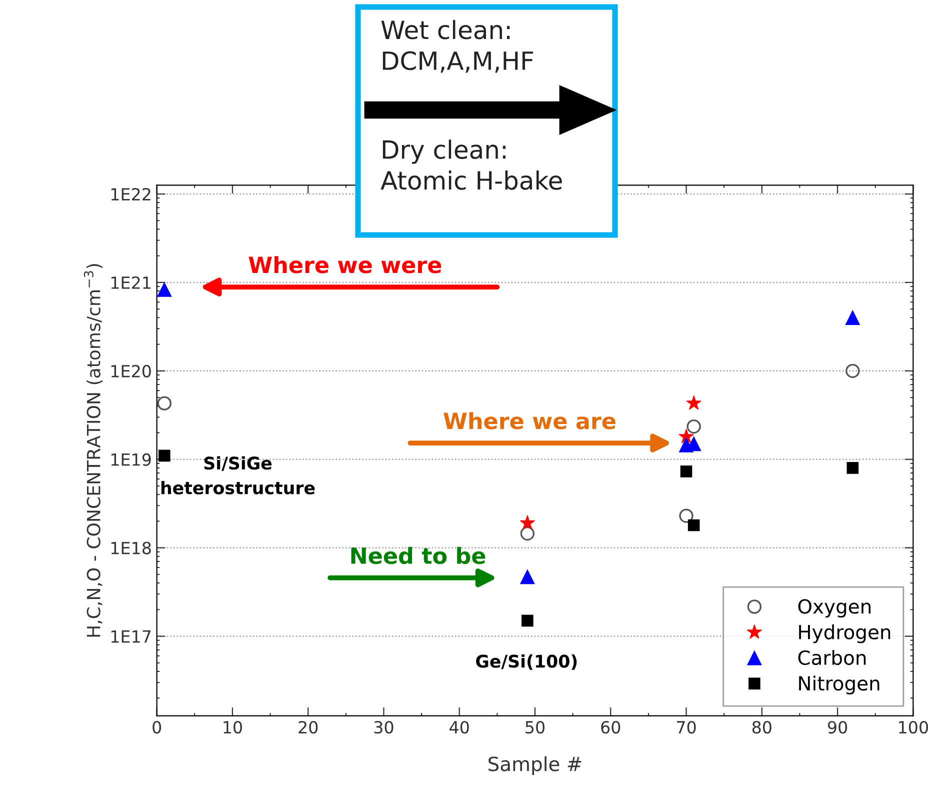 The image size is (928, 798). Describe the element at coordinates (157, 727) in the screenshot. I see `x-tick-label: 0` at that location.